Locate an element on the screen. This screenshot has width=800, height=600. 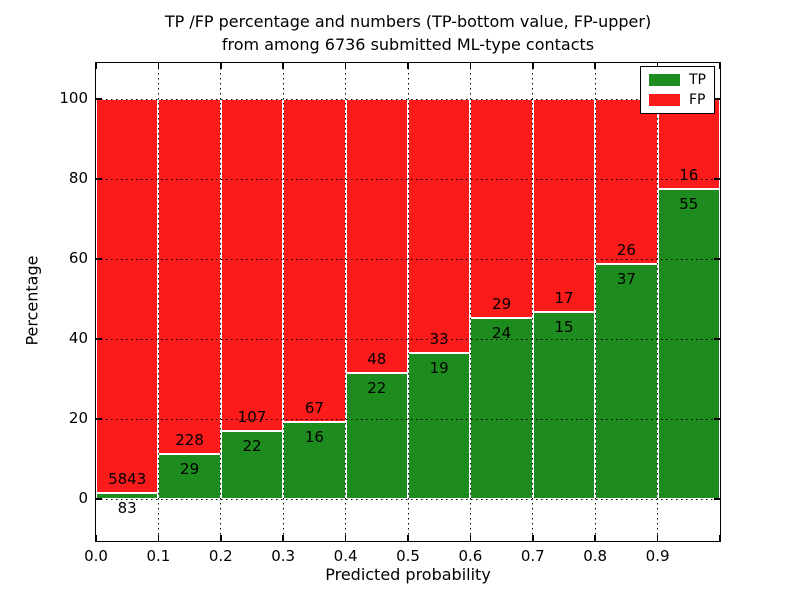
x-axis-label: Predicted probability is located at coordinates (408, 574).